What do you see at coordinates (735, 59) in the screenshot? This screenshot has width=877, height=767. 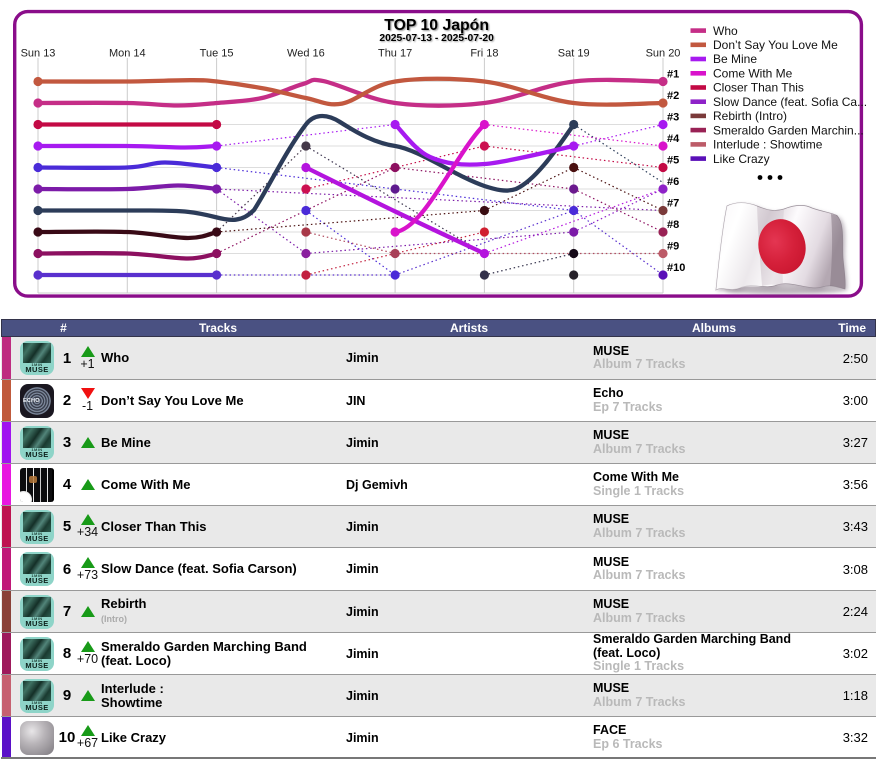 I see `svg-text: Be Mine` at bounding box center [735, 59].